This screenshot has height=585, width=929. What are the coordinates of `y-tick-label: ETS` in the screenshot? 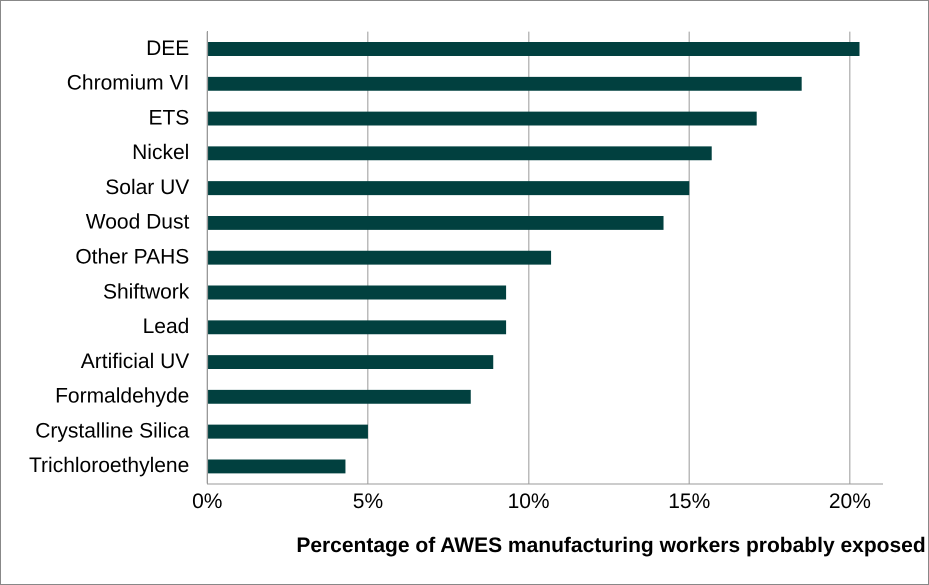 It's located at (169, 118).